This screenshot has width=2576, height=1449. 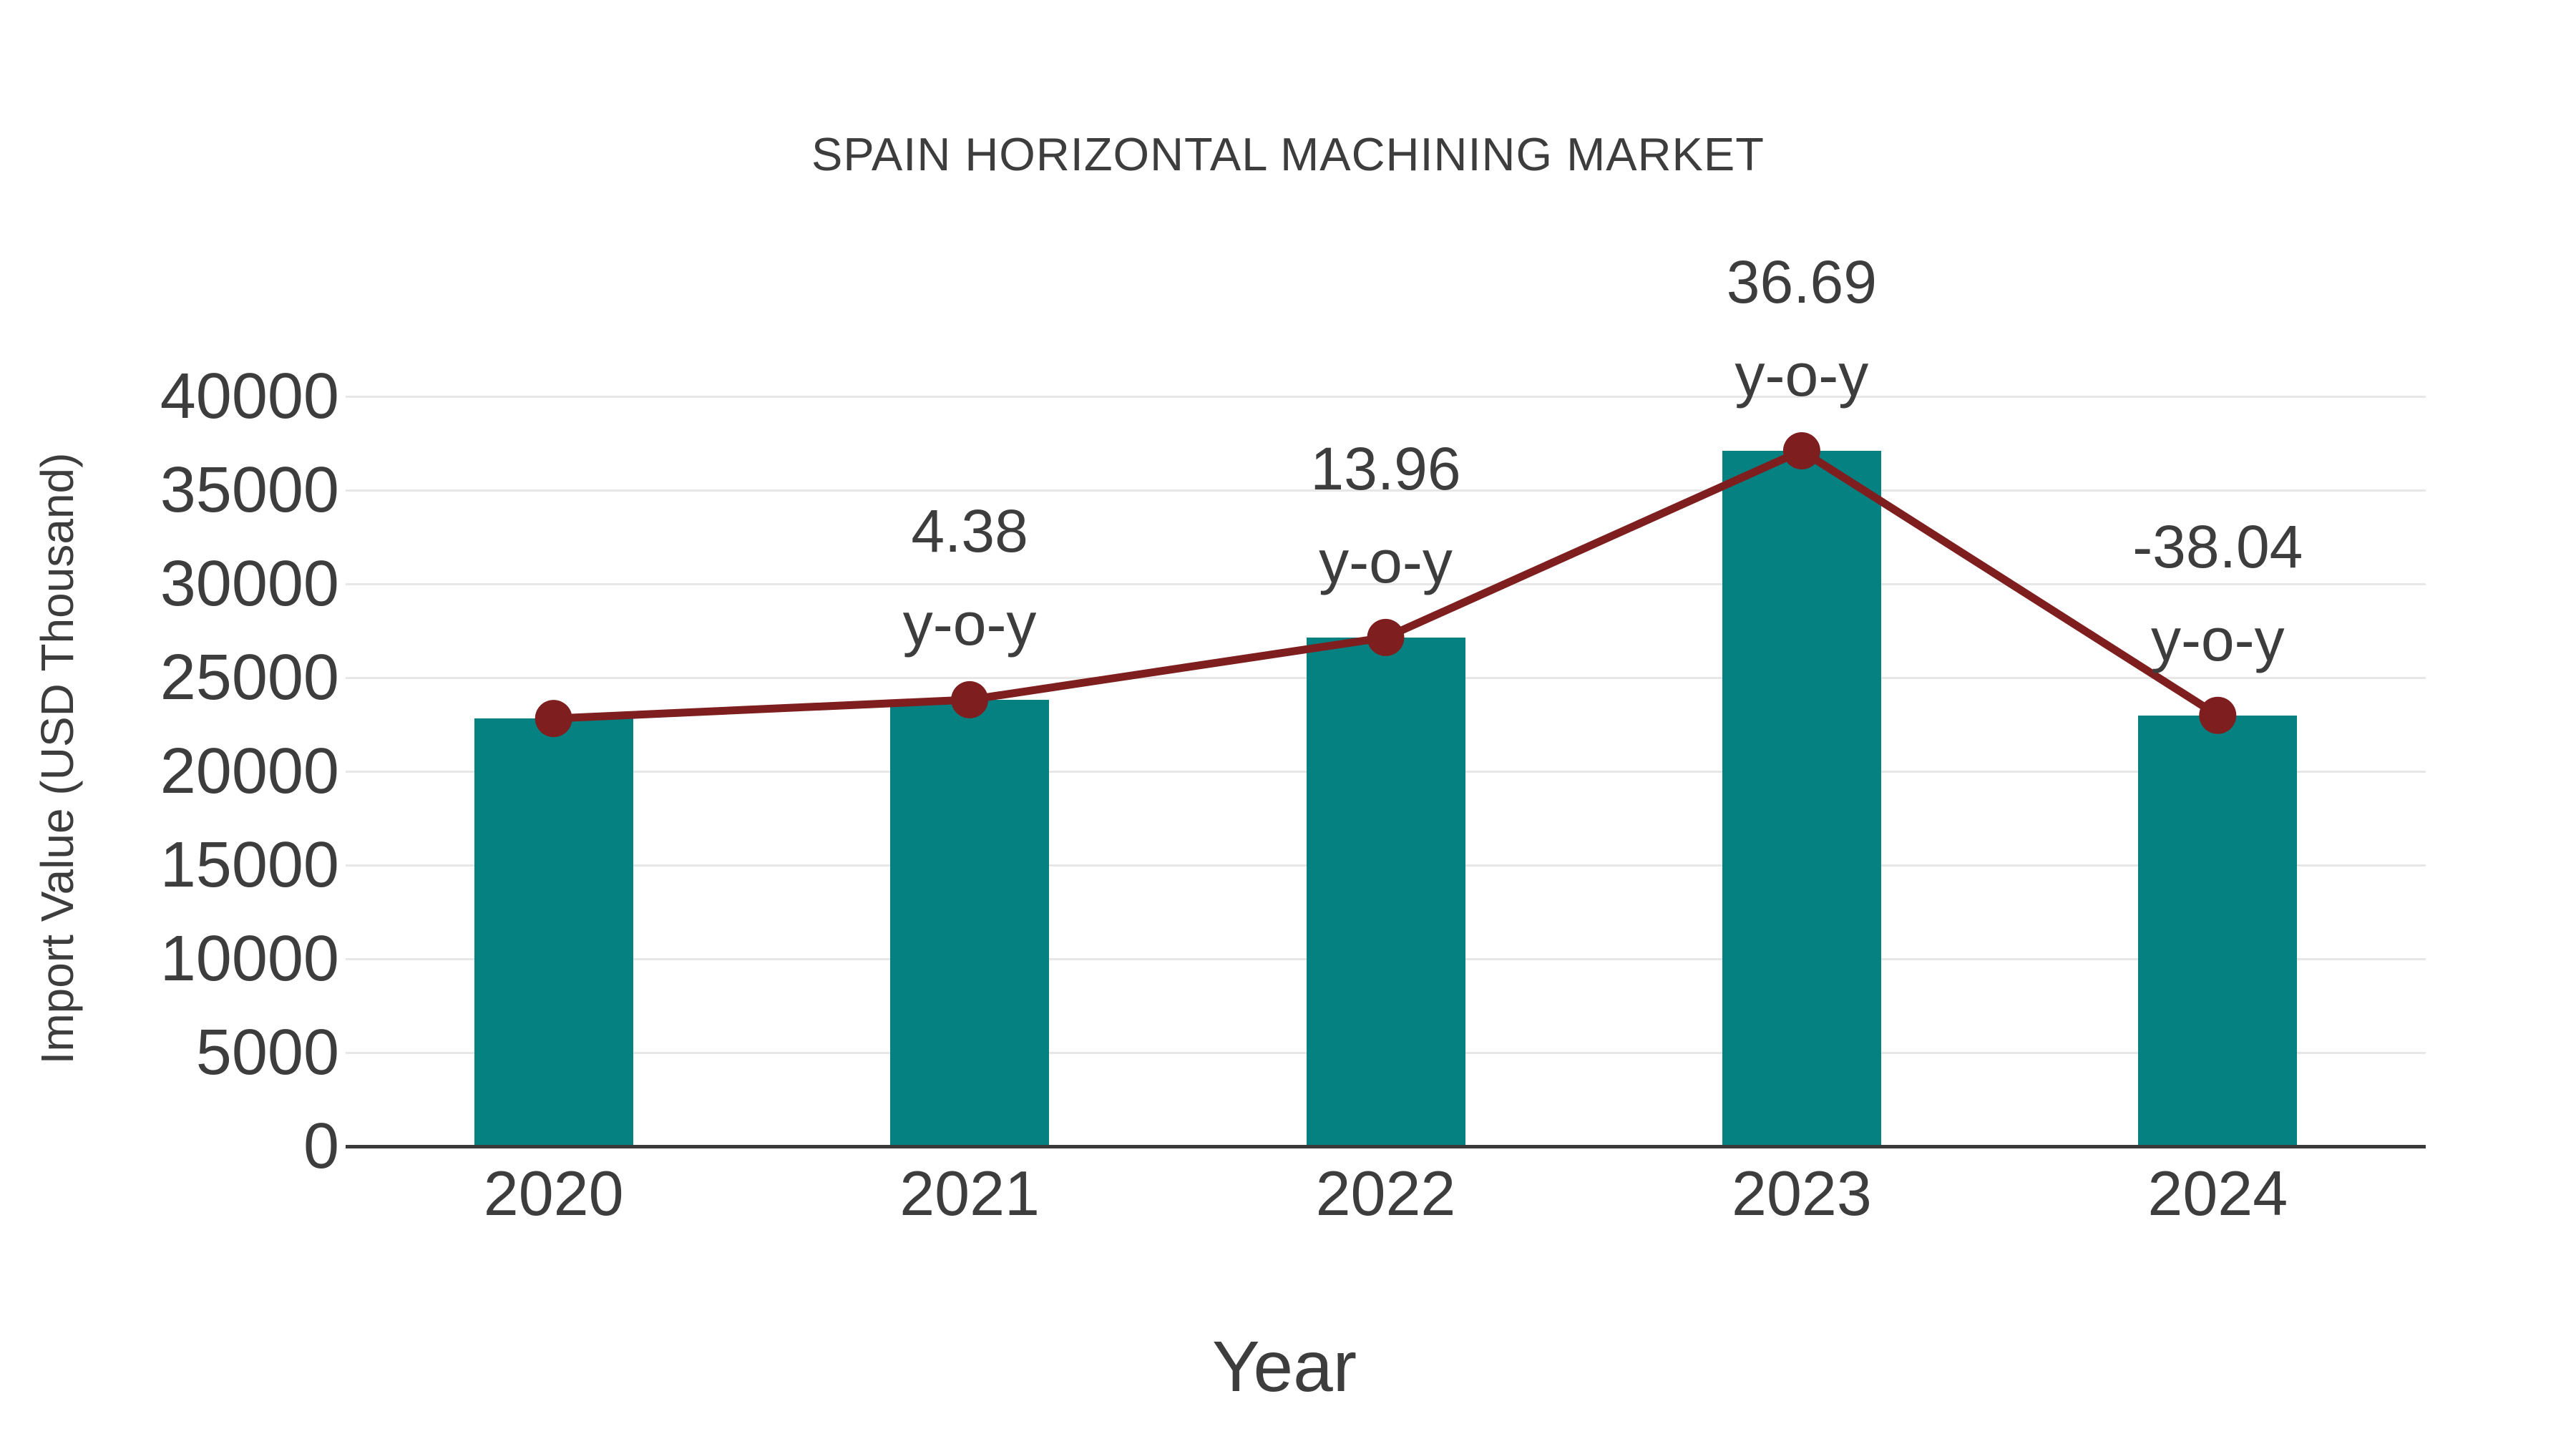 I want to click on y-tick-label: 15000, so click(x=249, y=865).